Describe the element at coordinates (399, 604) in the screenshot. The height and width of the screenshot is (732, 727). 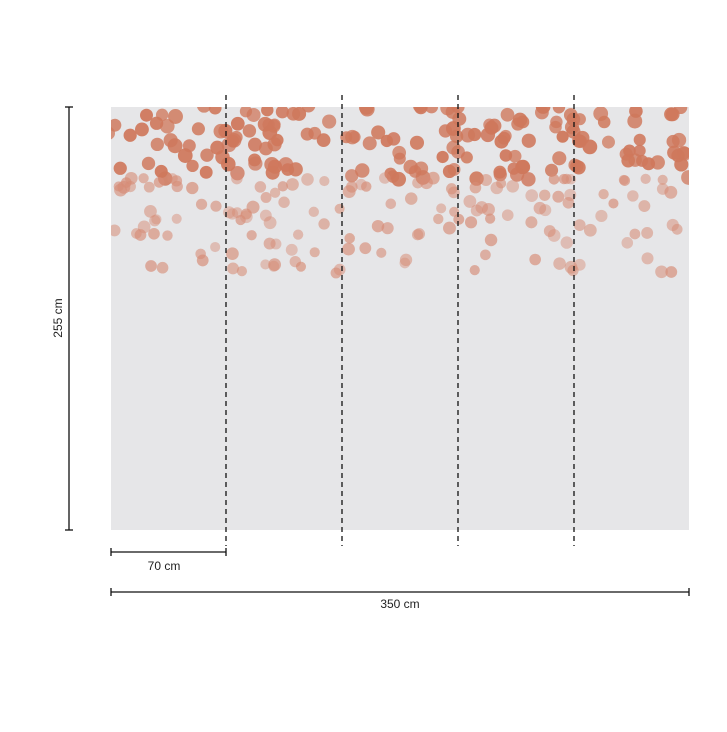
I see `total-width-label: 350 cm` at that location.